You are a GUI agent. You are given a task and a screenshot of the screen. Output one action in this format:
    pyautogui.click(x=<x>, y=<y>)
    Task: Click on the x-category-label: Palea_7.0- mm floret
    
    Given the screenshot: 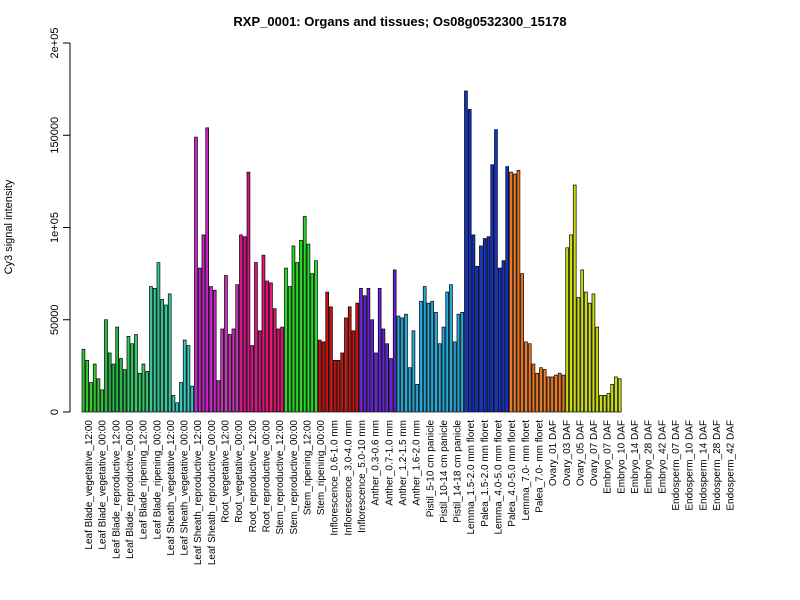 What is the action you would take?
    pyautogui.click(x=539, y=466)
    